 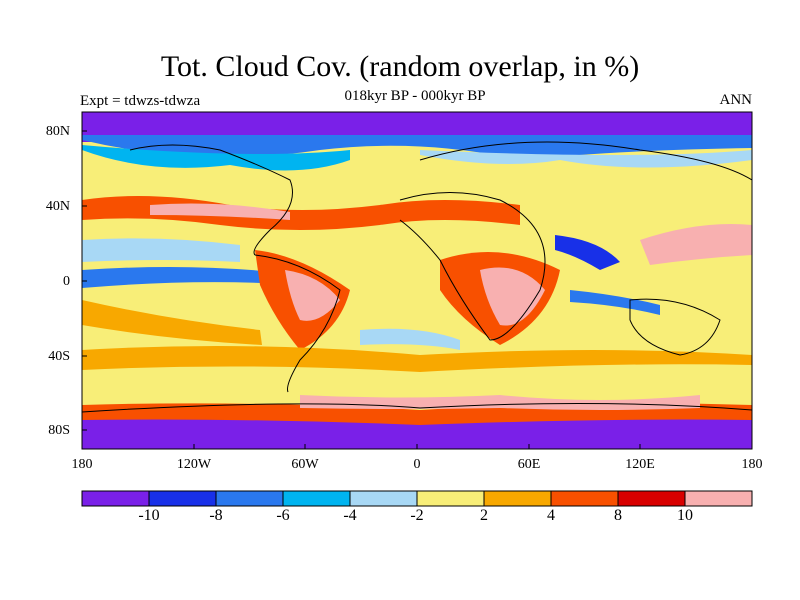 What do you see at coordinates (57, 131) in the screenshot?
I see `lat-label-80n: 80N` at bounding box center [57, 131].